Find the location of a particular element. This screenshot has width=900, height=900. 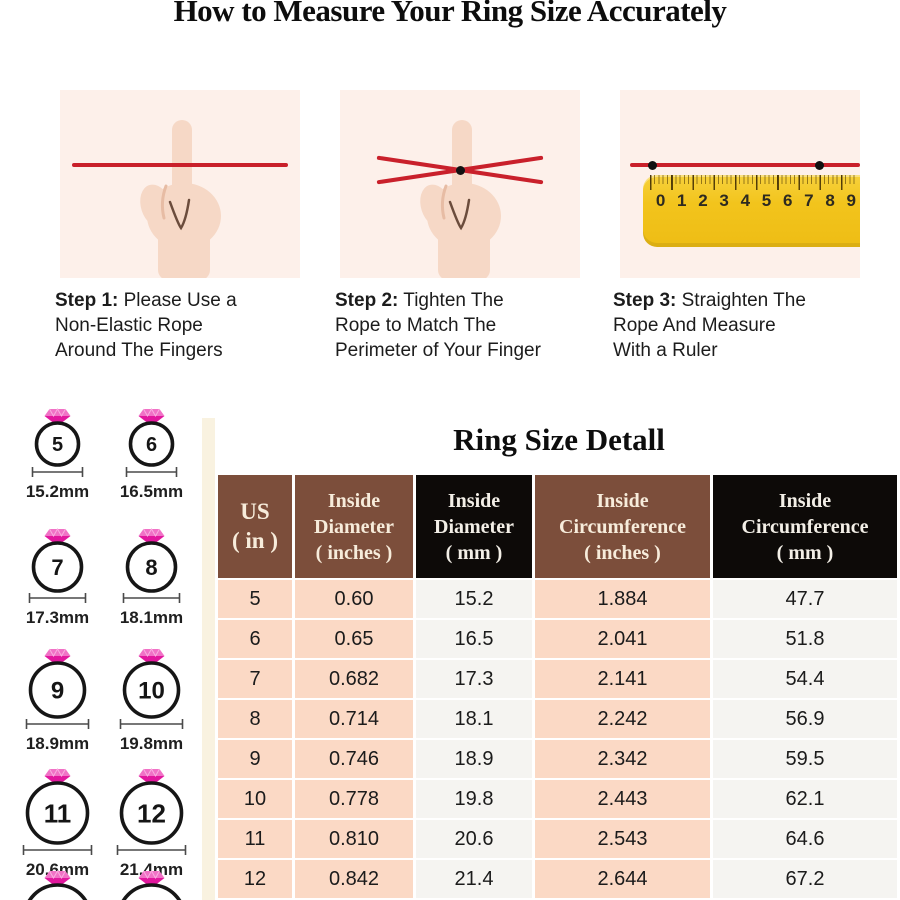

table-cell: 54.4 is located at coordinates (805, 679).